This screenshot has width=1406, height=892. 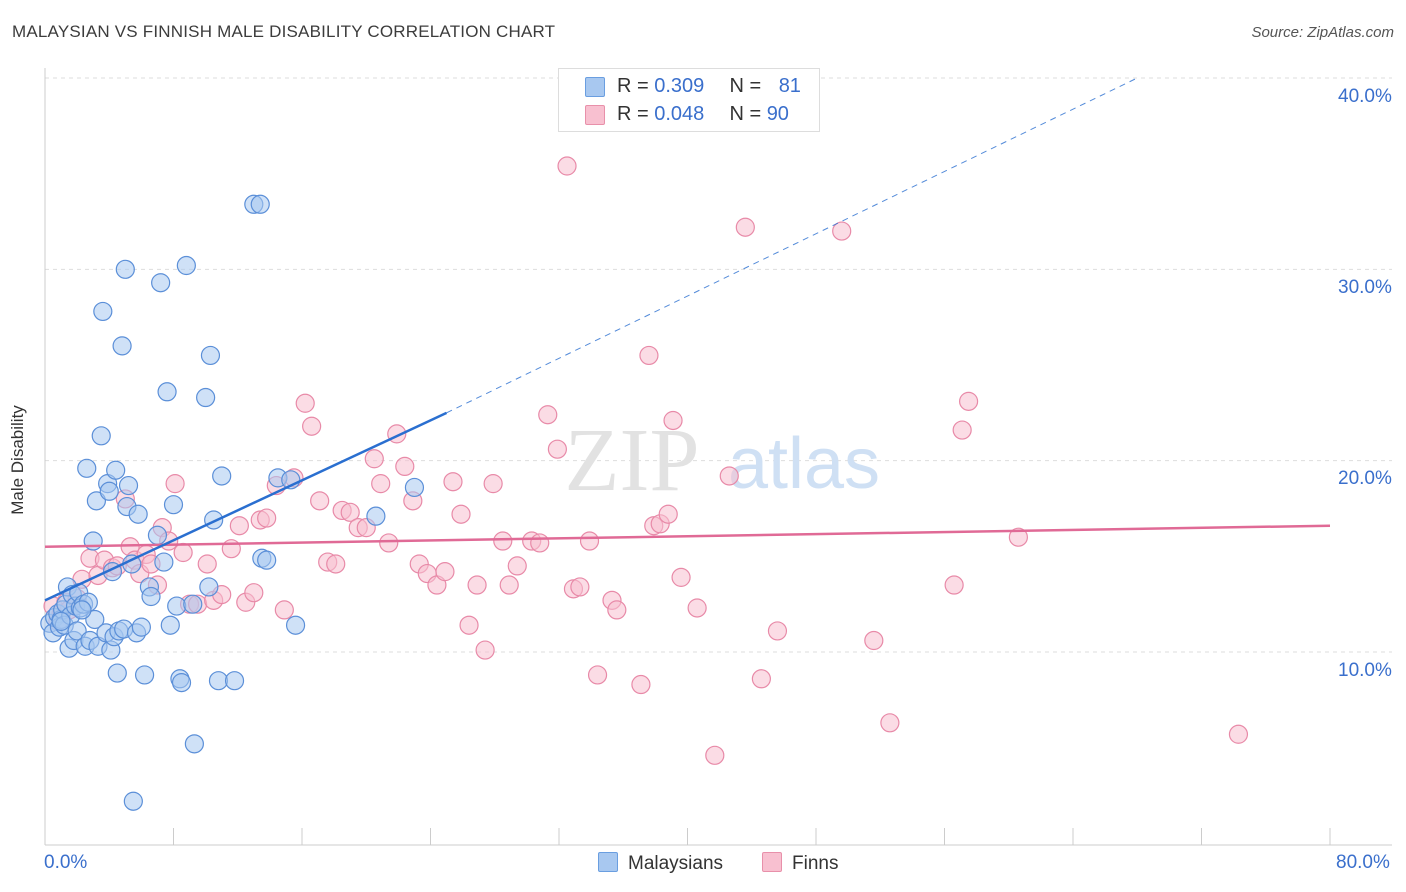 What do you see at coordinates (1363, 862) in the screenshot?
I see `x-tick-label-max: 80.0%` at bounding box center [1363, 862].